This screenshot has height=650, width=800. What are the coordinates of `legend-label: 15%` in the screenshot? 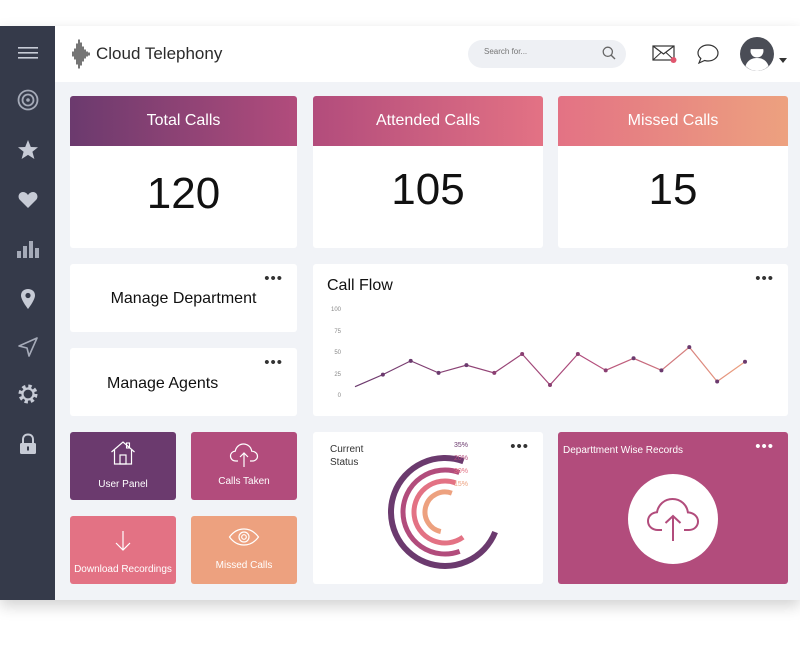 It's located at (461, 484).